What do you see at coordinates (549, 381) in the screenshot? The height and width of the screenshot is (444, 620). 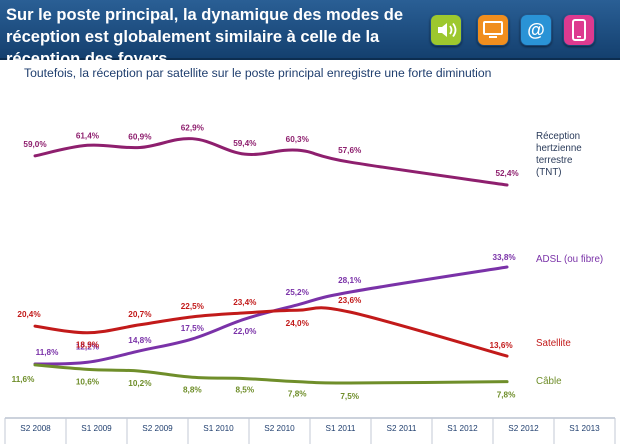 I see `series-name-label: Câble` at bounding box center [549, 381].